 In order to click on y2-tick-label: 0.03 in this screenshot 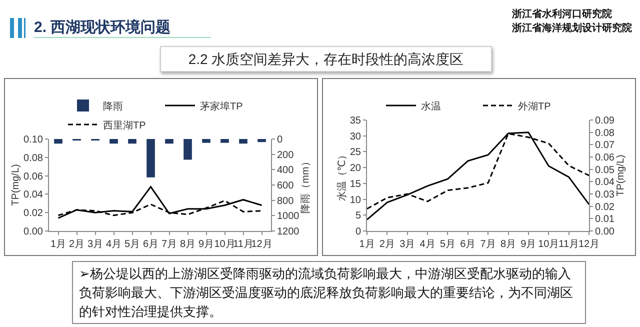, I will do `click(605, 195)`.